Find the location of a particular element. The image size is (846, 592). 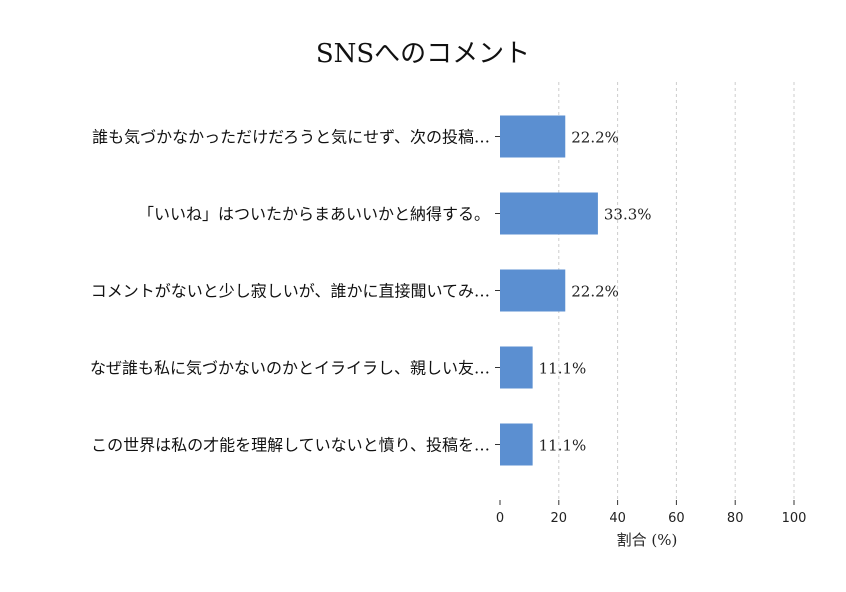

x-tick-label: 20 is located at coordinates (559, 518).